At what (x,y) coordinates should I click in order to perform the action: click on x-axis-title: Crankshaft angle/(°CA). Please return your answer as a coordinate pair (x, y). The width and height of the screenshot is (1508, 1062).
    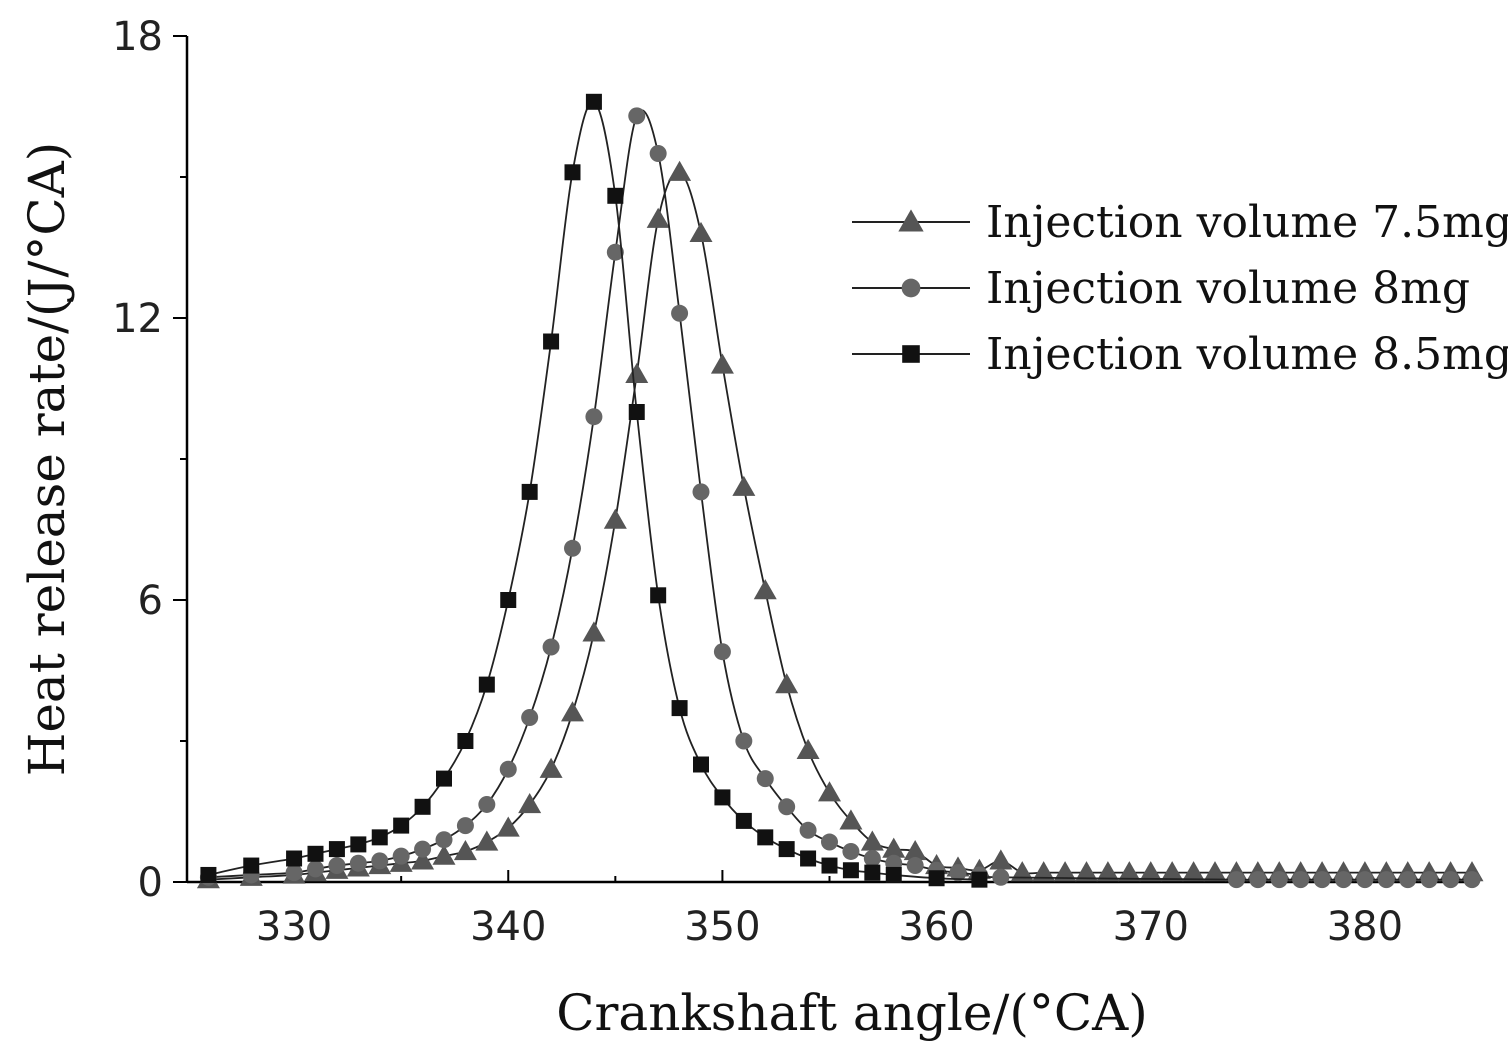
    Looking at the image, I should click on (851, 1013).